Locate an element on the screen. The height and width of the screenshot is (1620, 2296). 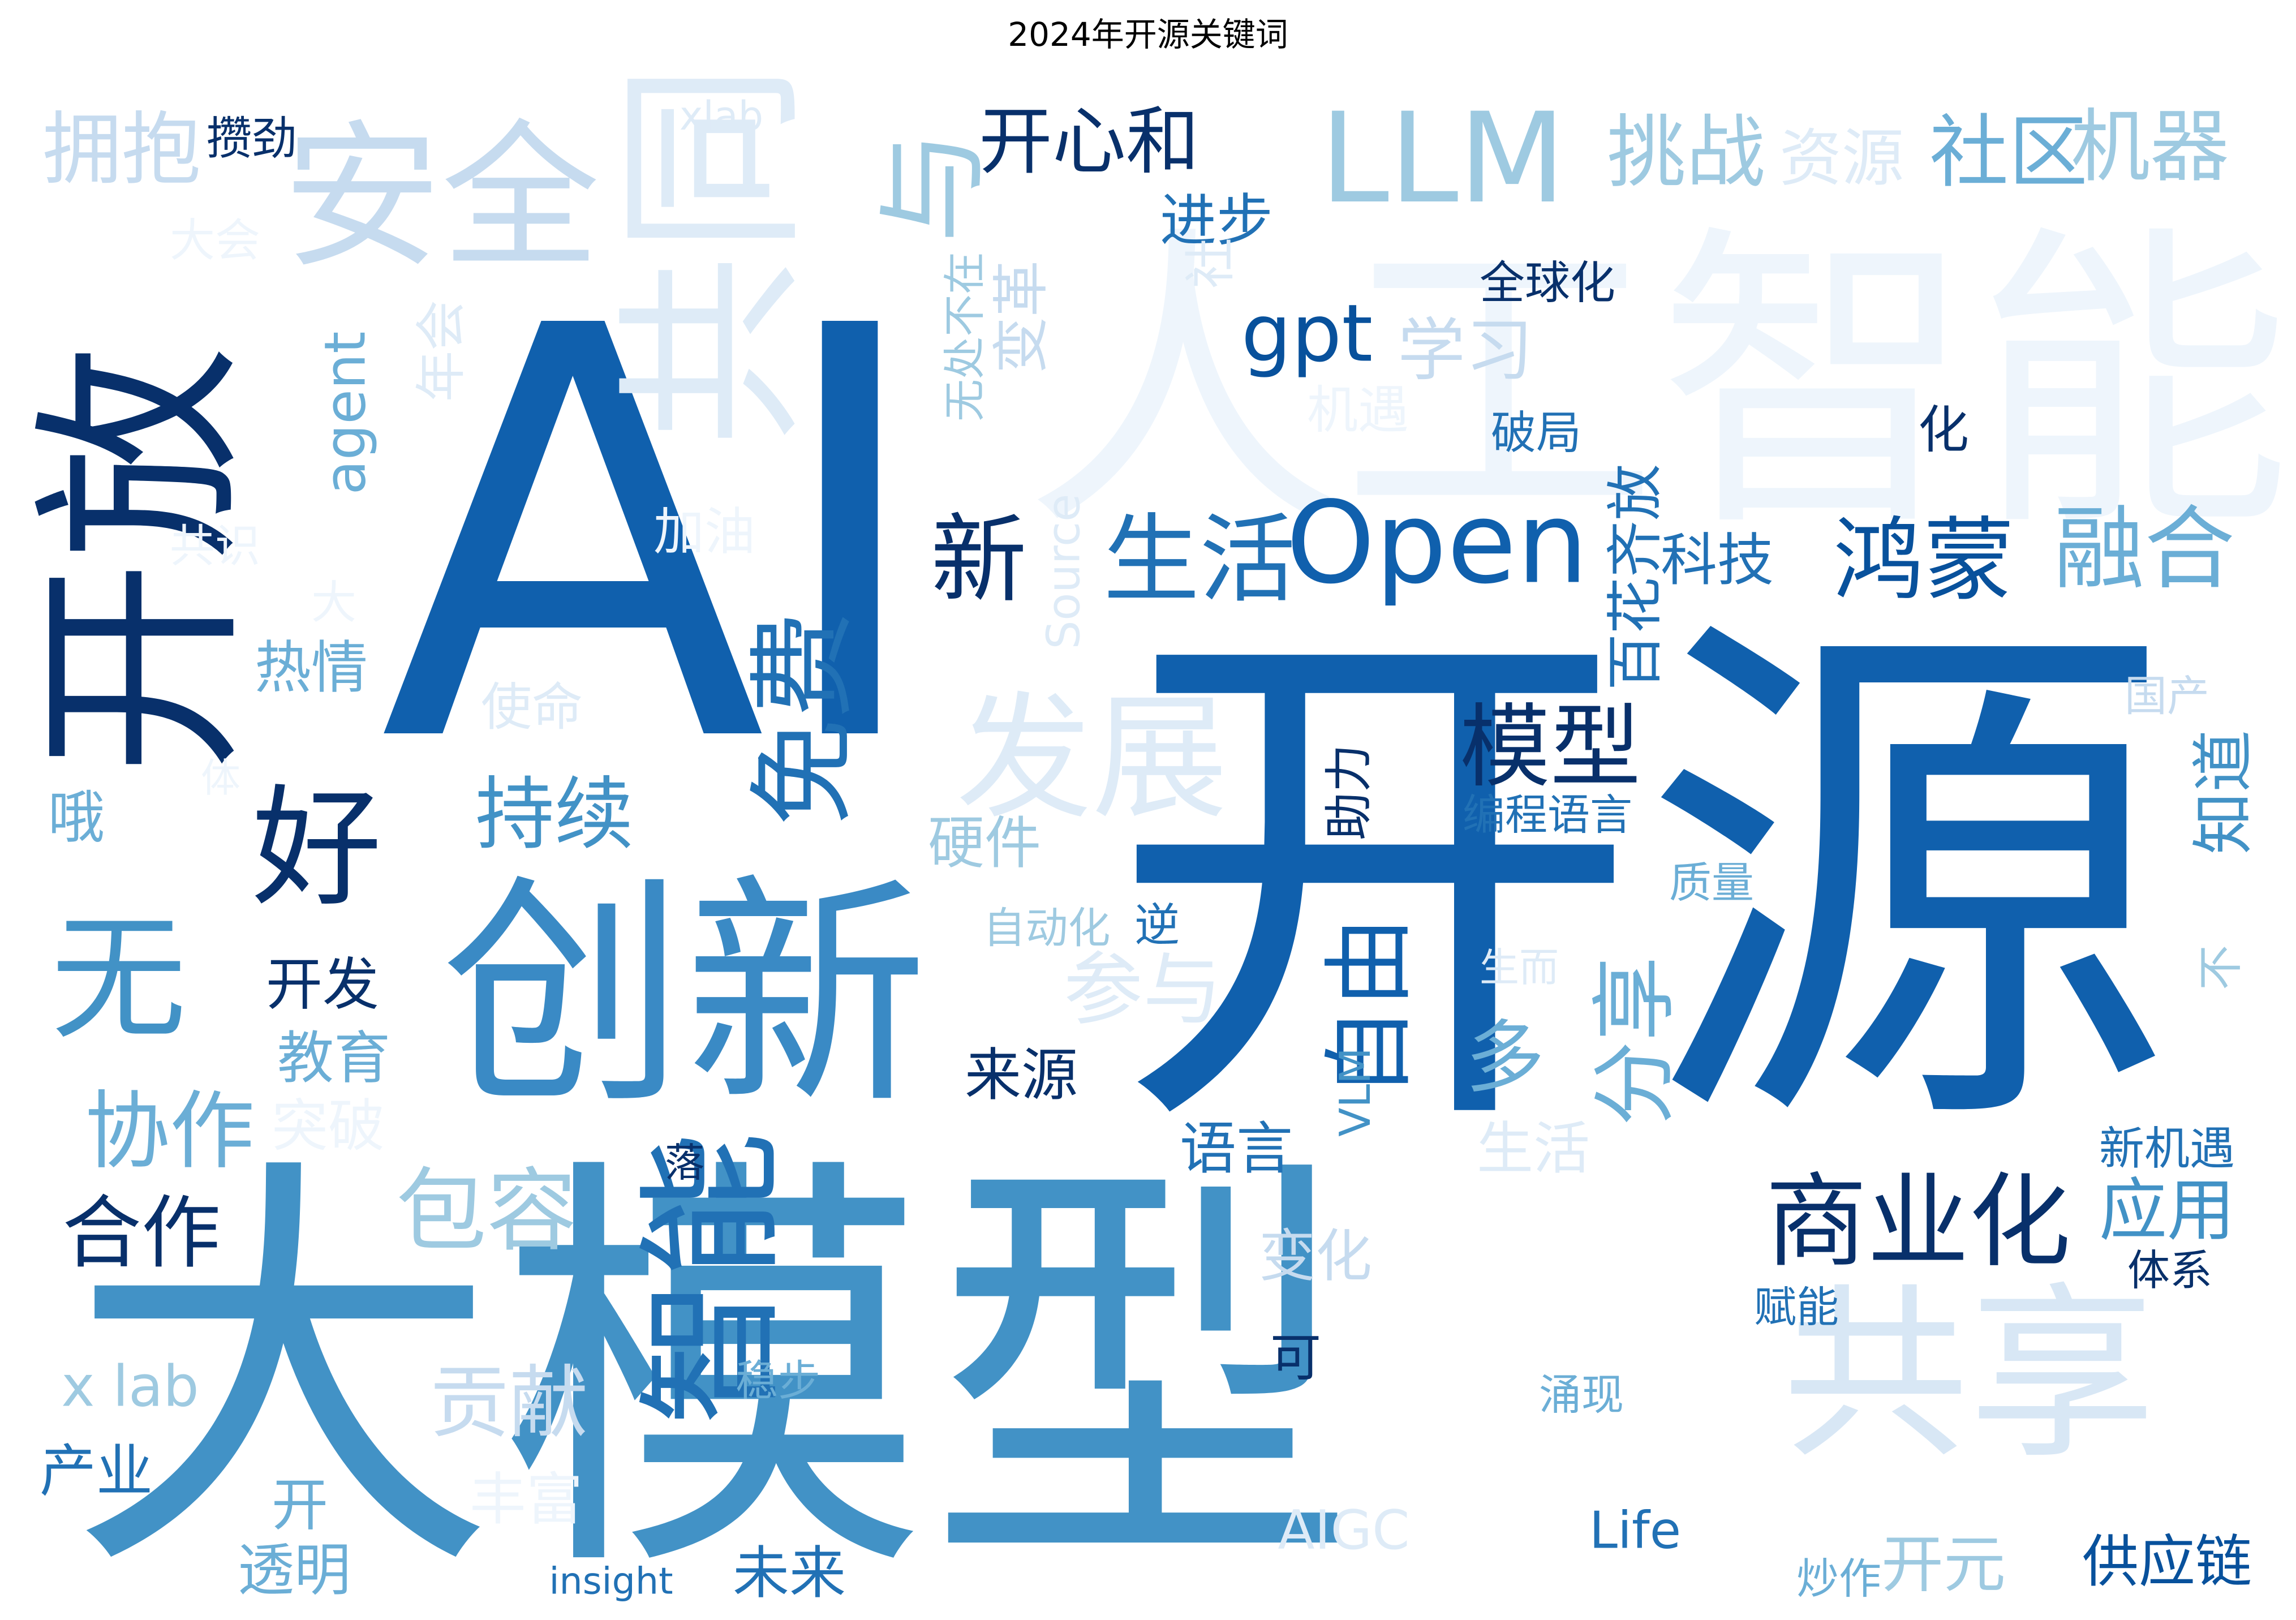
word-35: 参与 is located at coordinates (1143, 990).